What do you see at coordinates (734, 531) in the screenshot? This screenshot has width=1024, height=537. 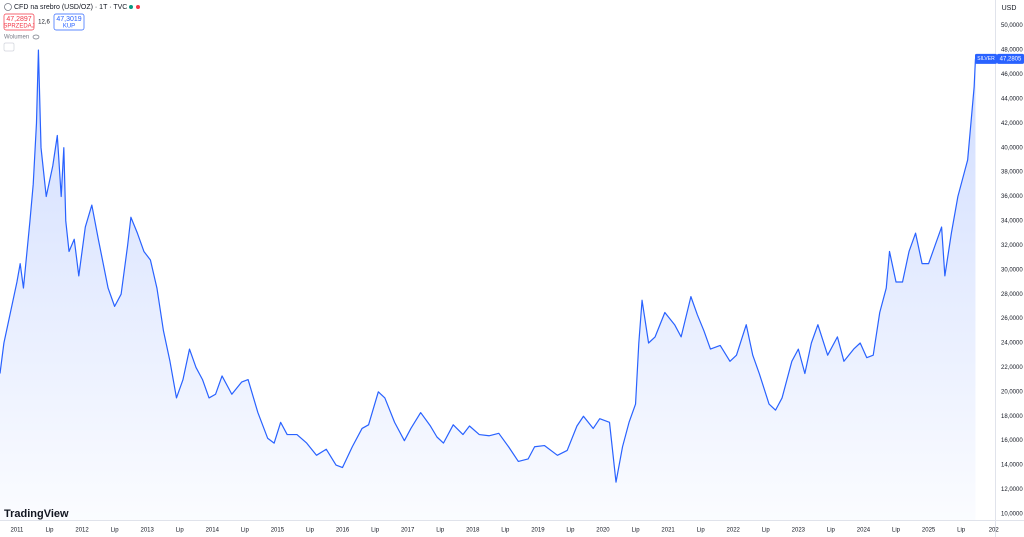 I see `x-tick-label: 2022` at bounding box center [734, 531].